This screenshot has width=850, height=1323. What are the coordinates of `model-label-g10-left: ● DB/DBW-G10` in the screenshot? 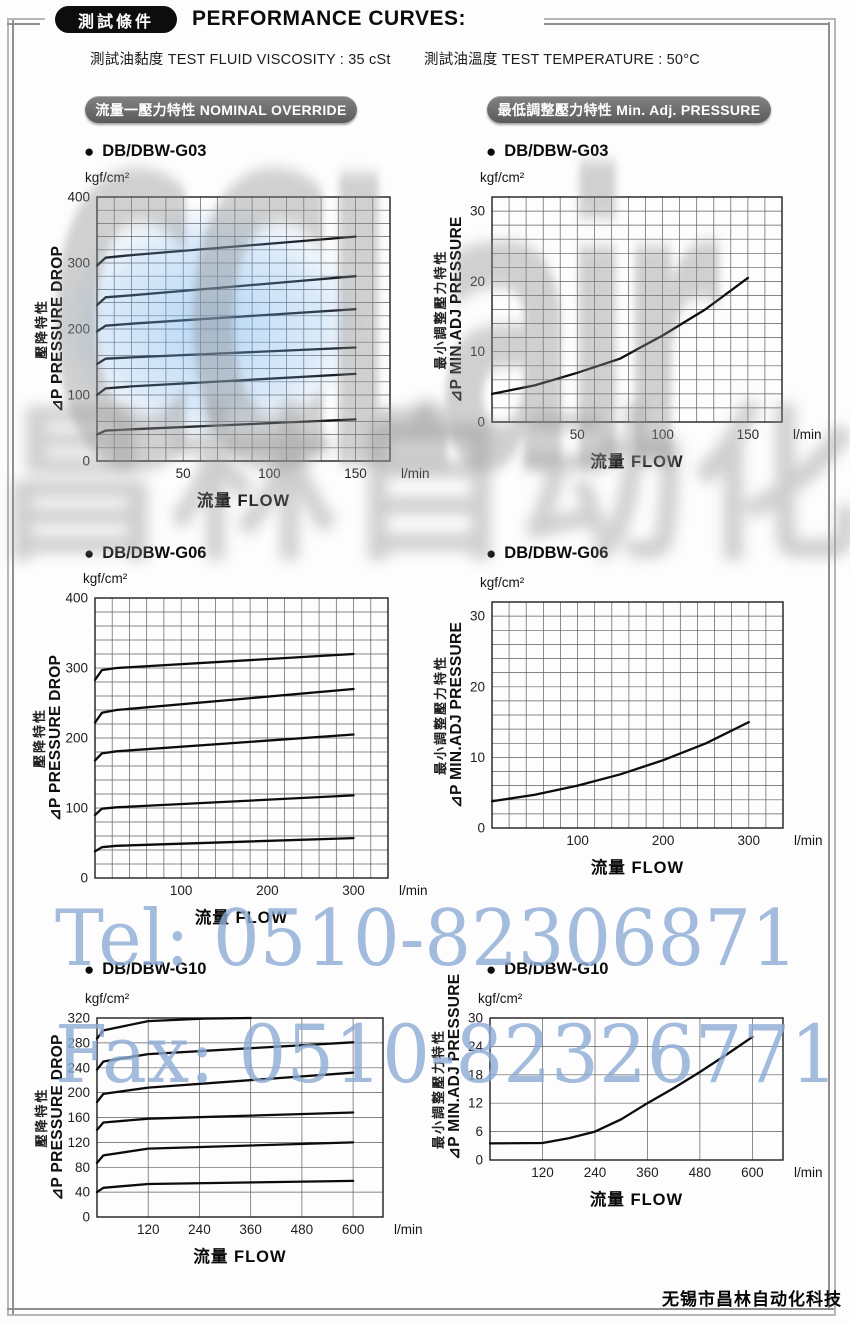 It's located at (145, 969).